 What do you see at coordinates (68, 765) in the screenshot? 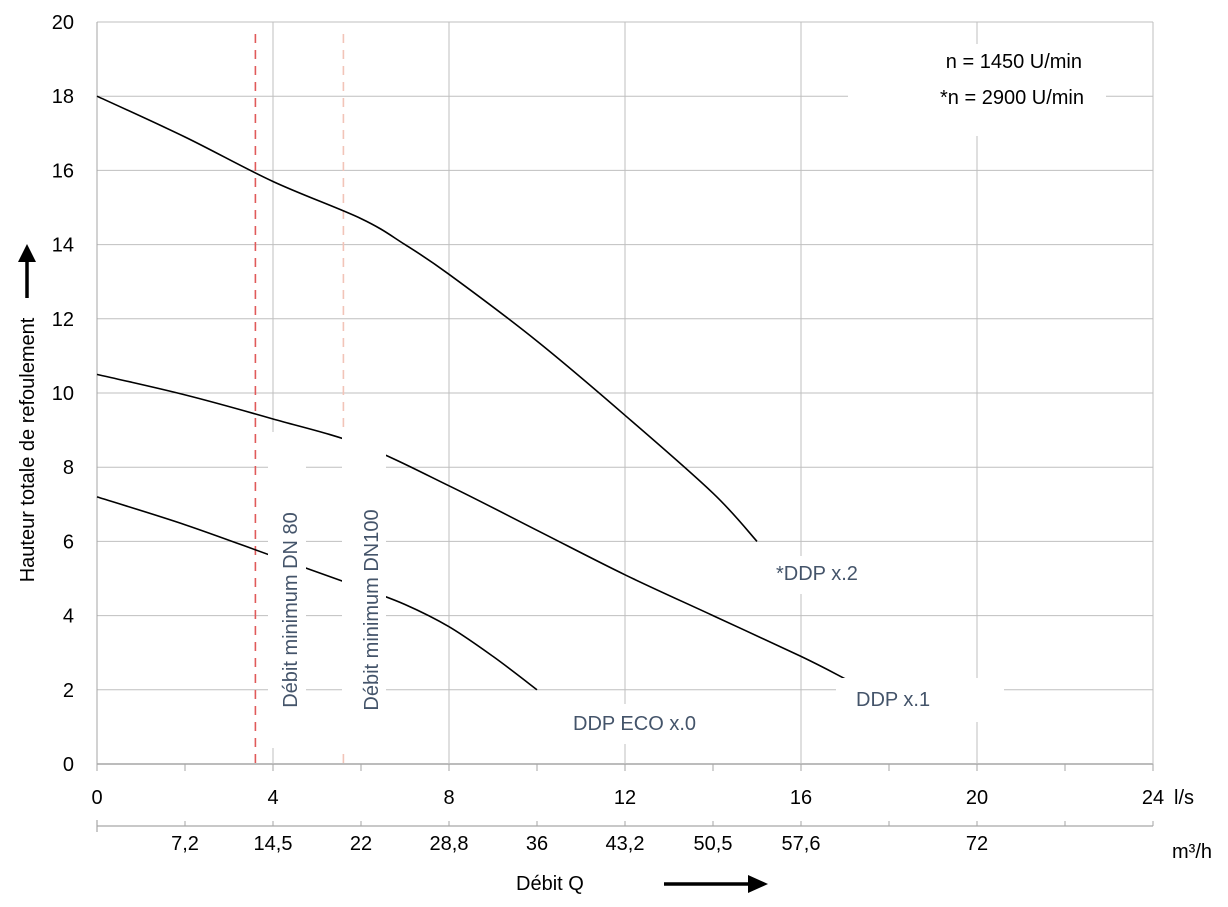
I see `y-tick-label: 0` at bounding box center [68, 765].